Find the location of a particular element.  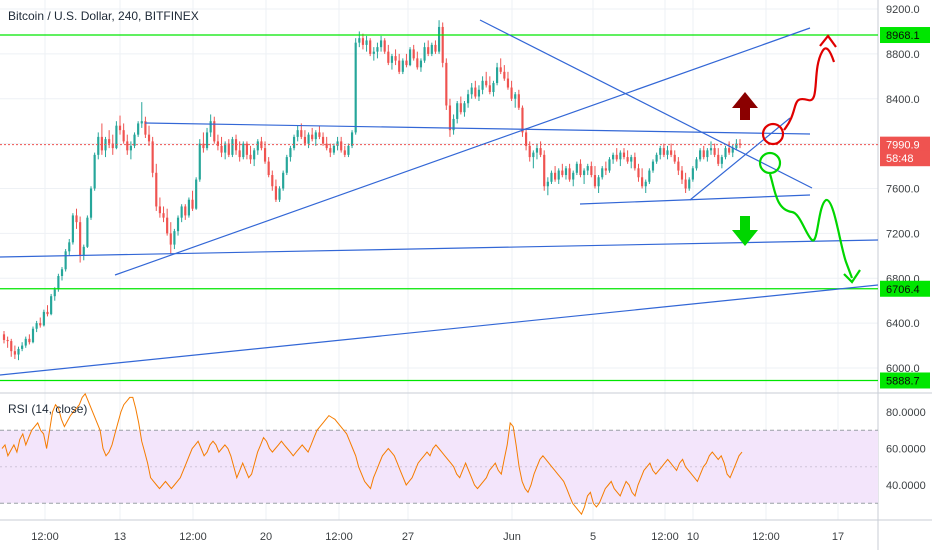

forecast-path-down is located at coordinates (811, 226).